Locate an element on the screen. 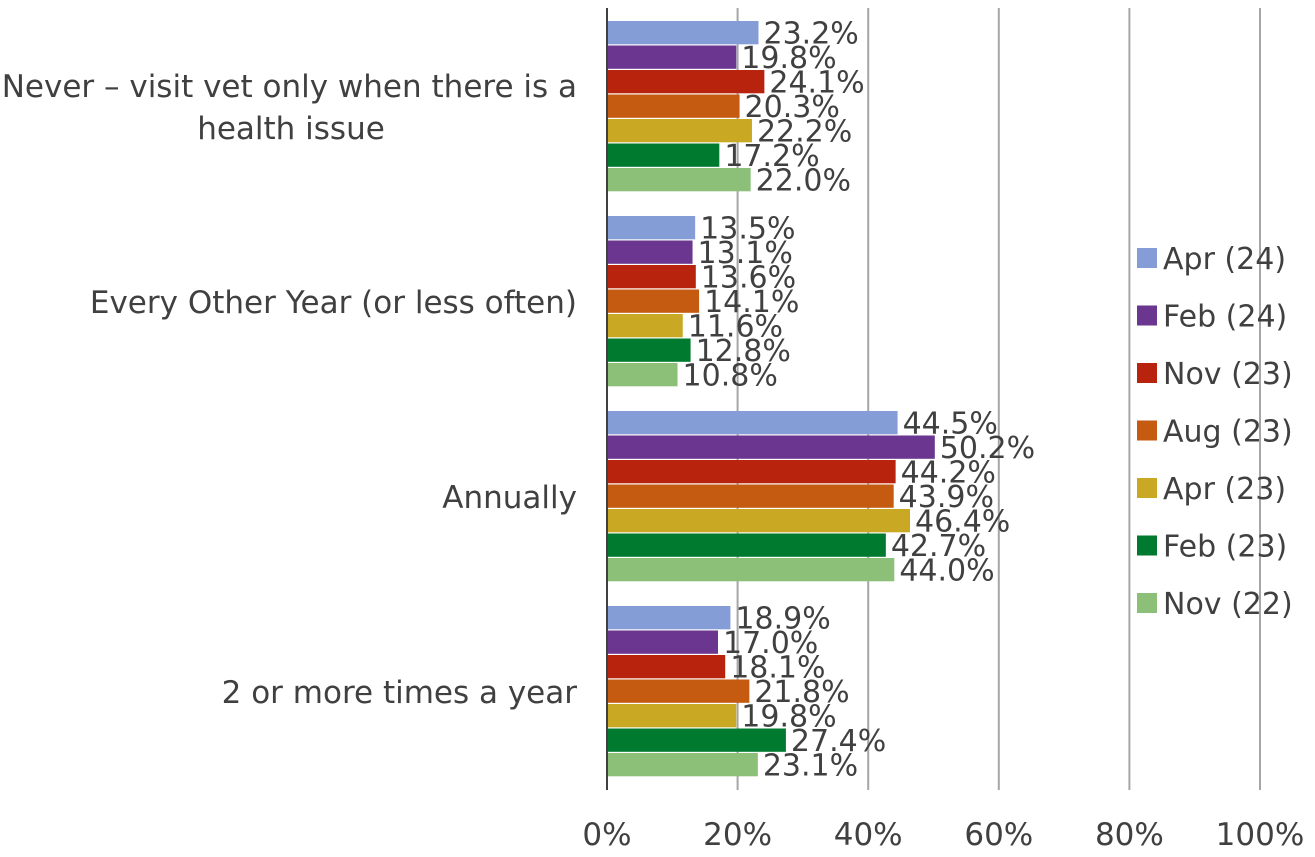 The height and width of the screenshot is (857, 1315). data-label: 50.2% is located at coordinates (987, 448).